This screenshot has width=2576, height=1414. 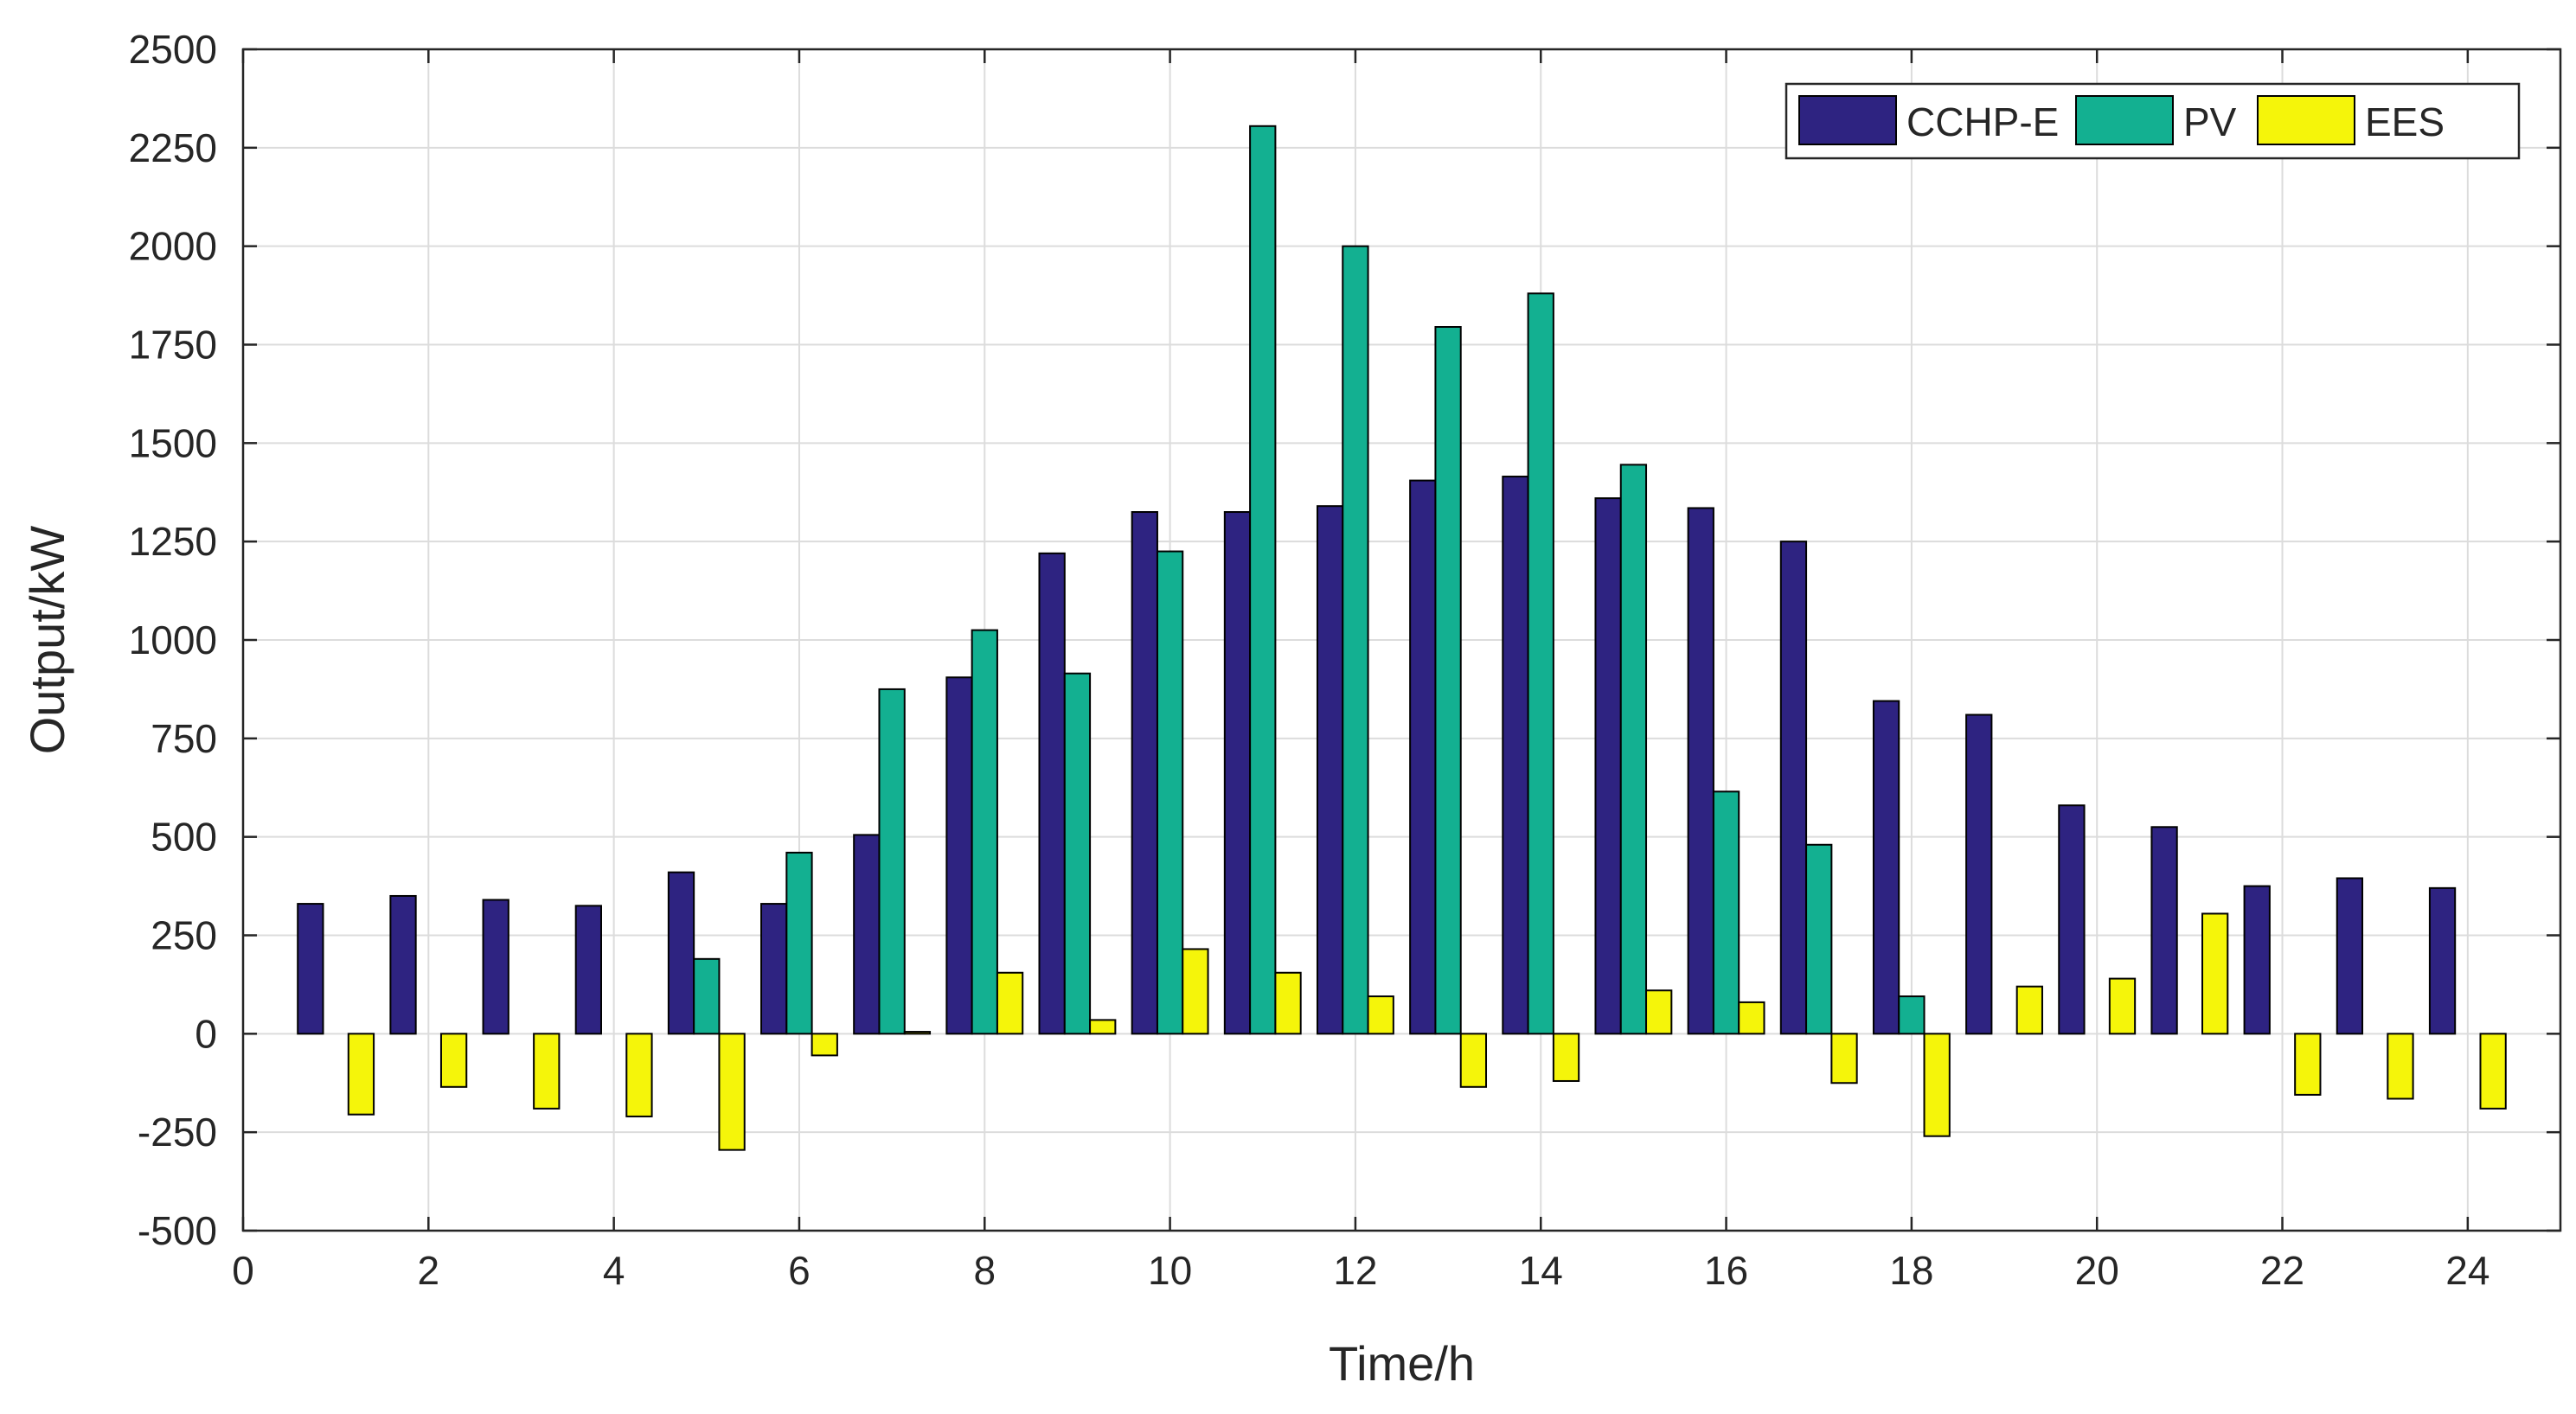 What do you see at coordinates (1726, 1270) in the screenshot?
I see `x-tick-label: 16` at bounding box center [1726, 1270].